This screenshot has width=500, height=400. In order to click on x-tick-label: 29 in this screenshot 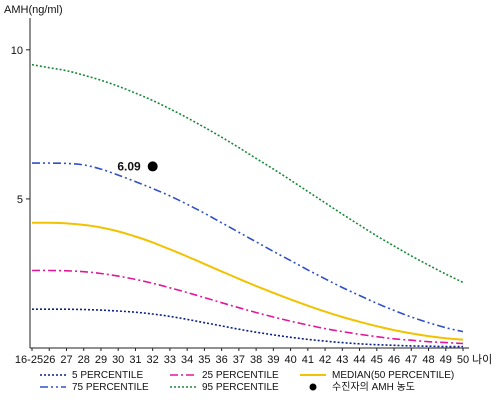, I will do `click(101, 360)`.